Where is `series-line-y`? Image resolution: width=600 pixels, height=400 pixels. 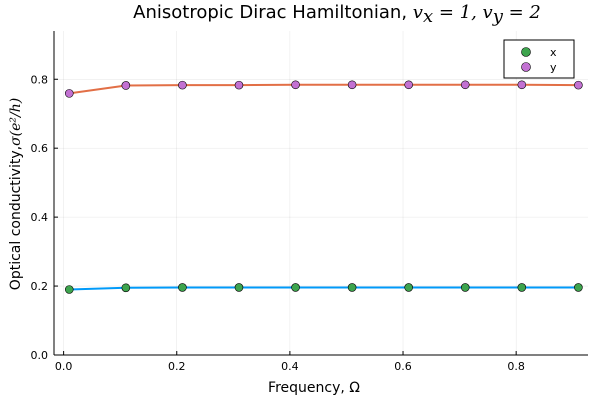 series-line-y is located at coordinates (324, 89).